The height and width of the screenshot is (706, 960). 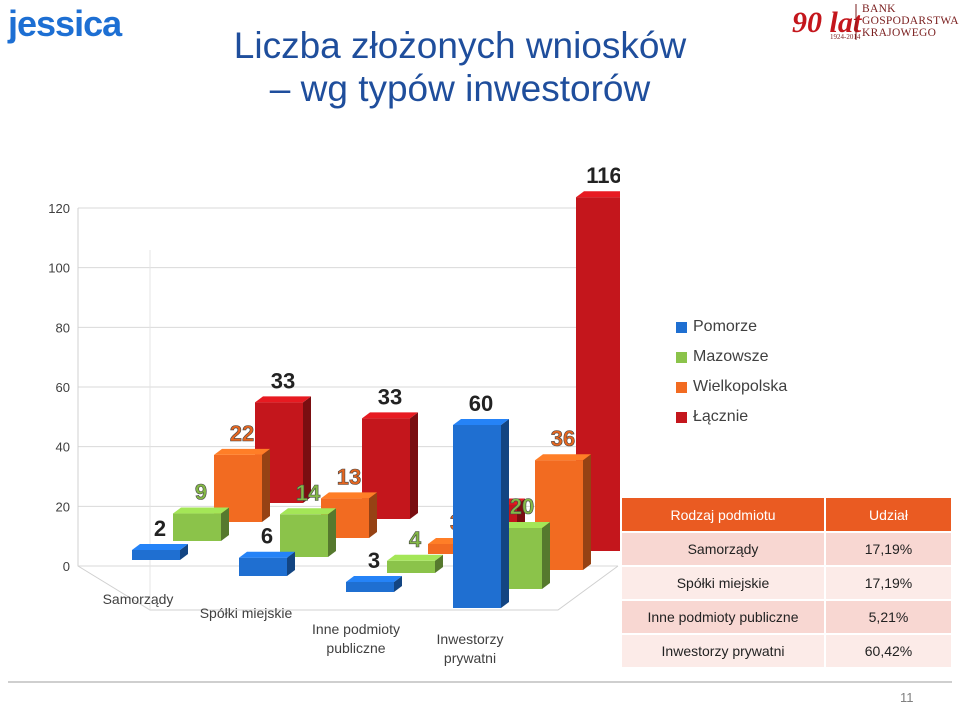 What do you see at coordinates (246, 613) in the screenshot?
I see `category-label: Spółki miejskie` at bounding box center [246, 613].